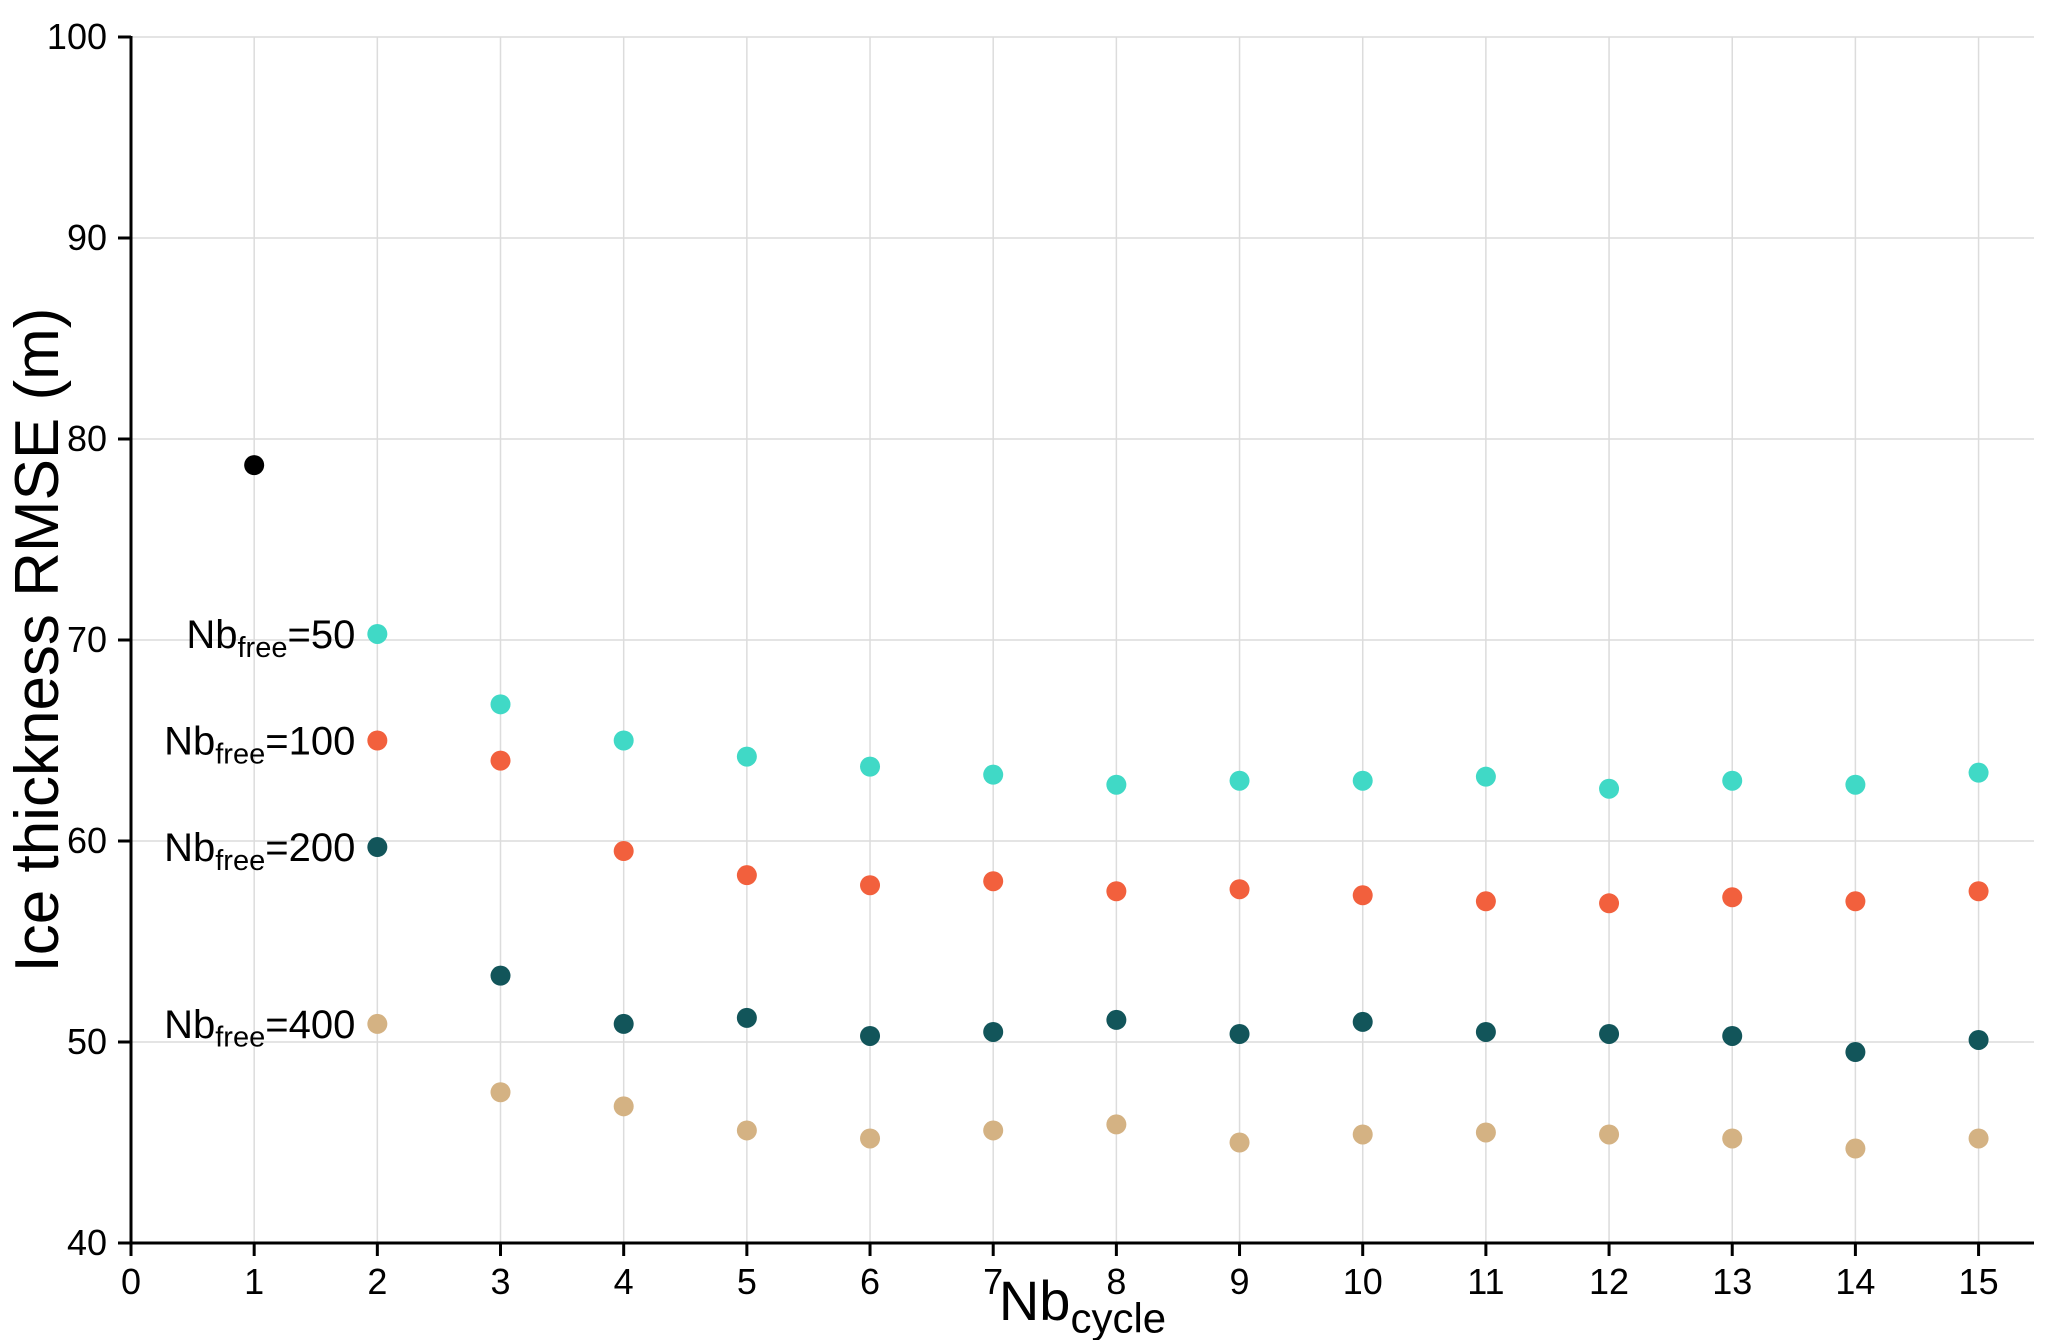  I want to click on x-tick-label: 4, so click(624, 1281).